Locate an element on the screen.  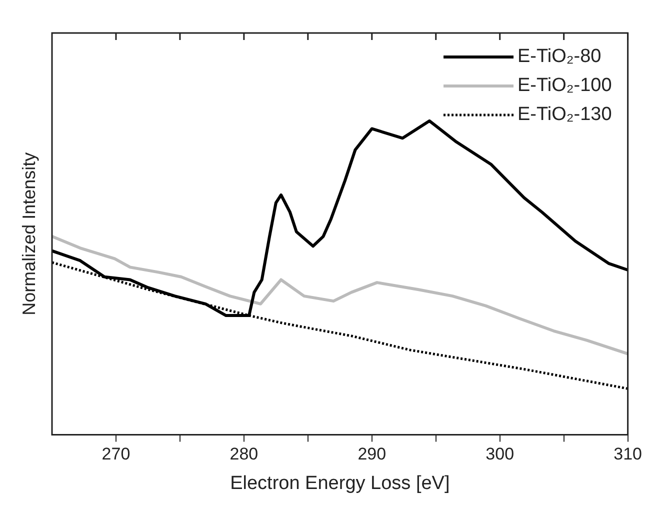
x-tick-label: 270 is located at coordinates (116, 454).